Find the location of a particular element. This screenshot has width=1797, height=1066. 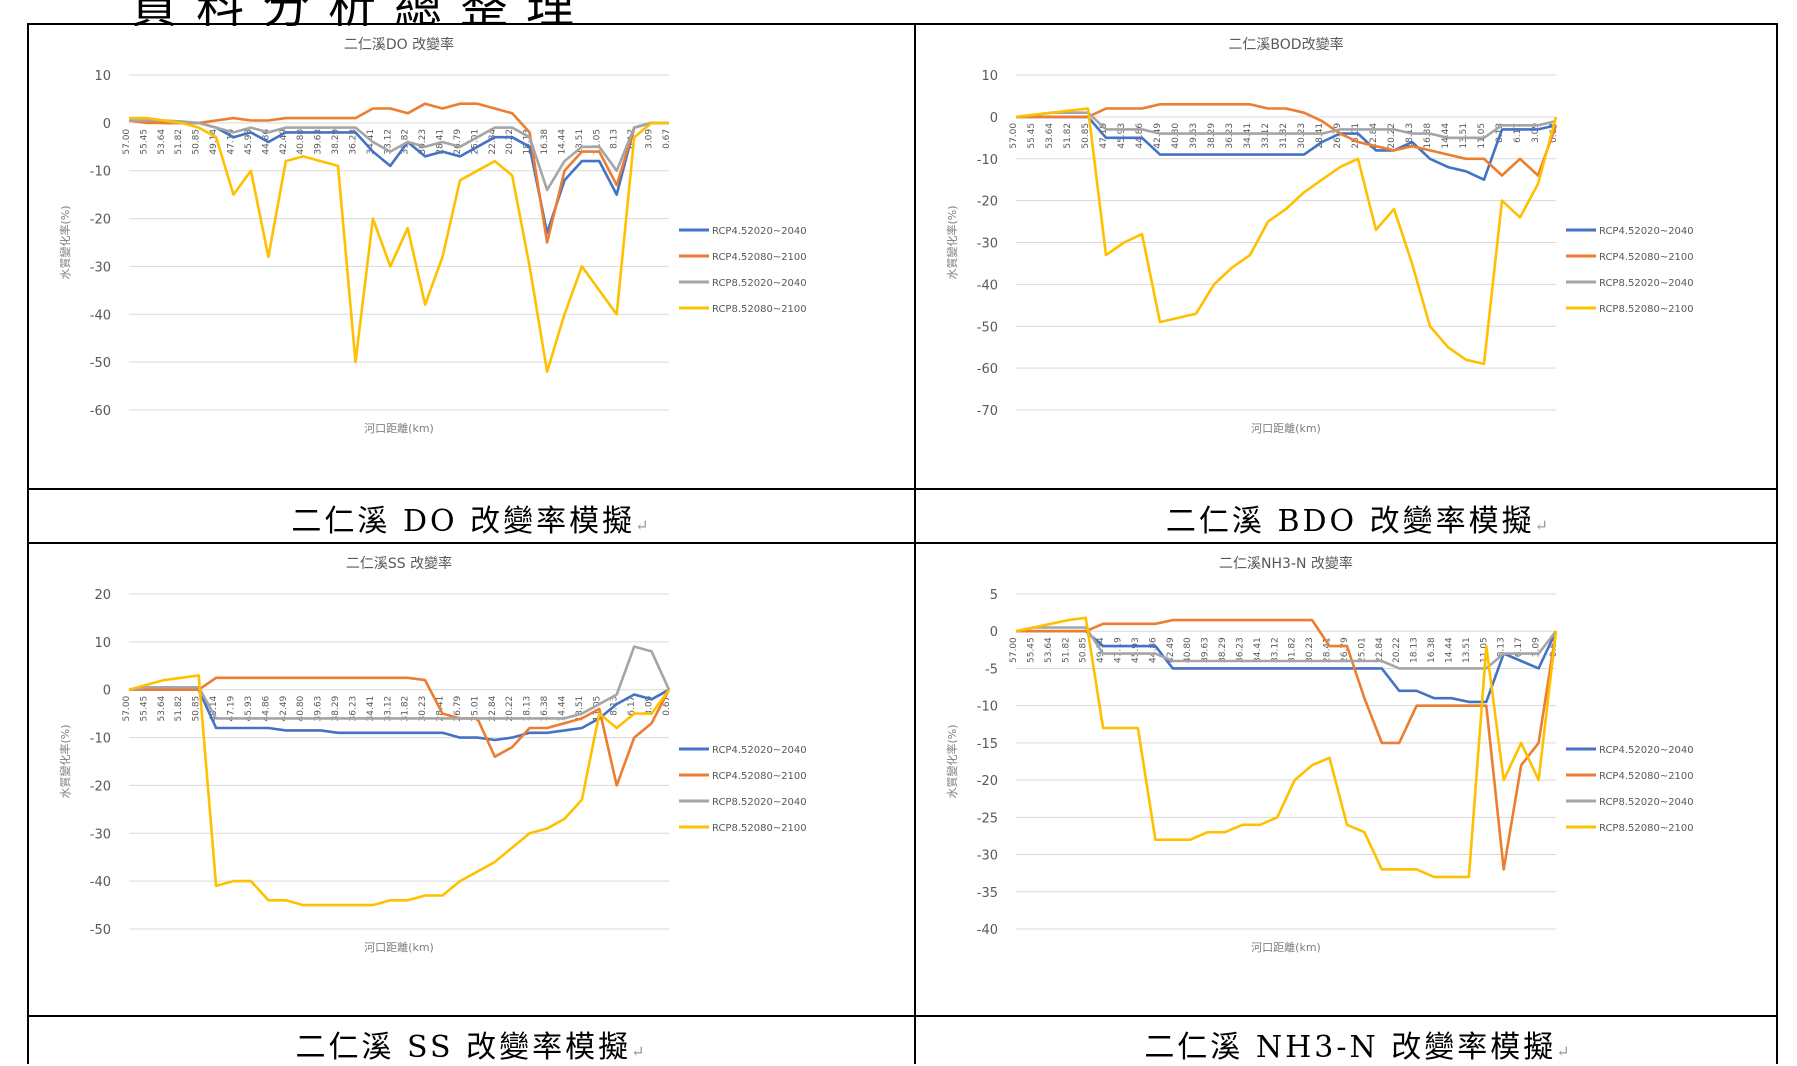

x-tick-label: 28.41 is located at coordinates (1320, 136).